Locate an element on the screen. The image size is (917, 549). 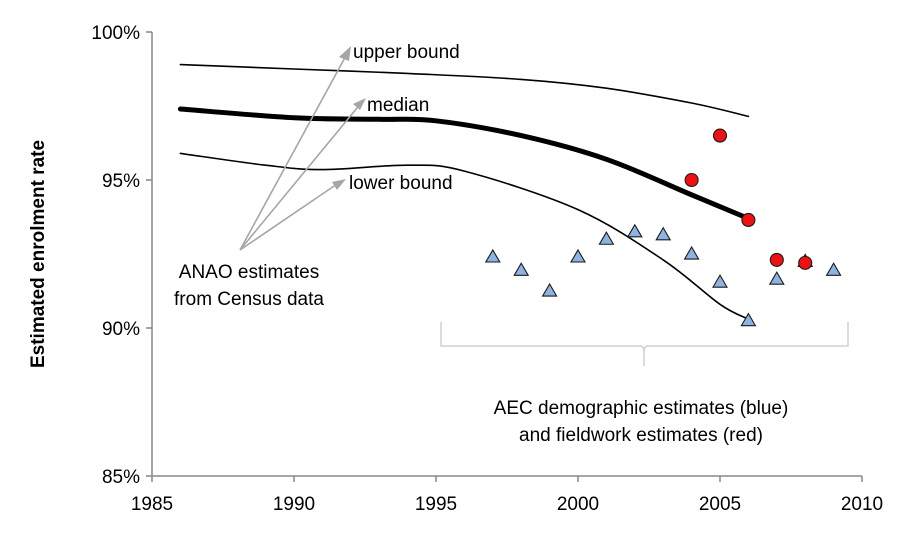
lower-bound-label: lower bound is located at coordinates (401, 183).